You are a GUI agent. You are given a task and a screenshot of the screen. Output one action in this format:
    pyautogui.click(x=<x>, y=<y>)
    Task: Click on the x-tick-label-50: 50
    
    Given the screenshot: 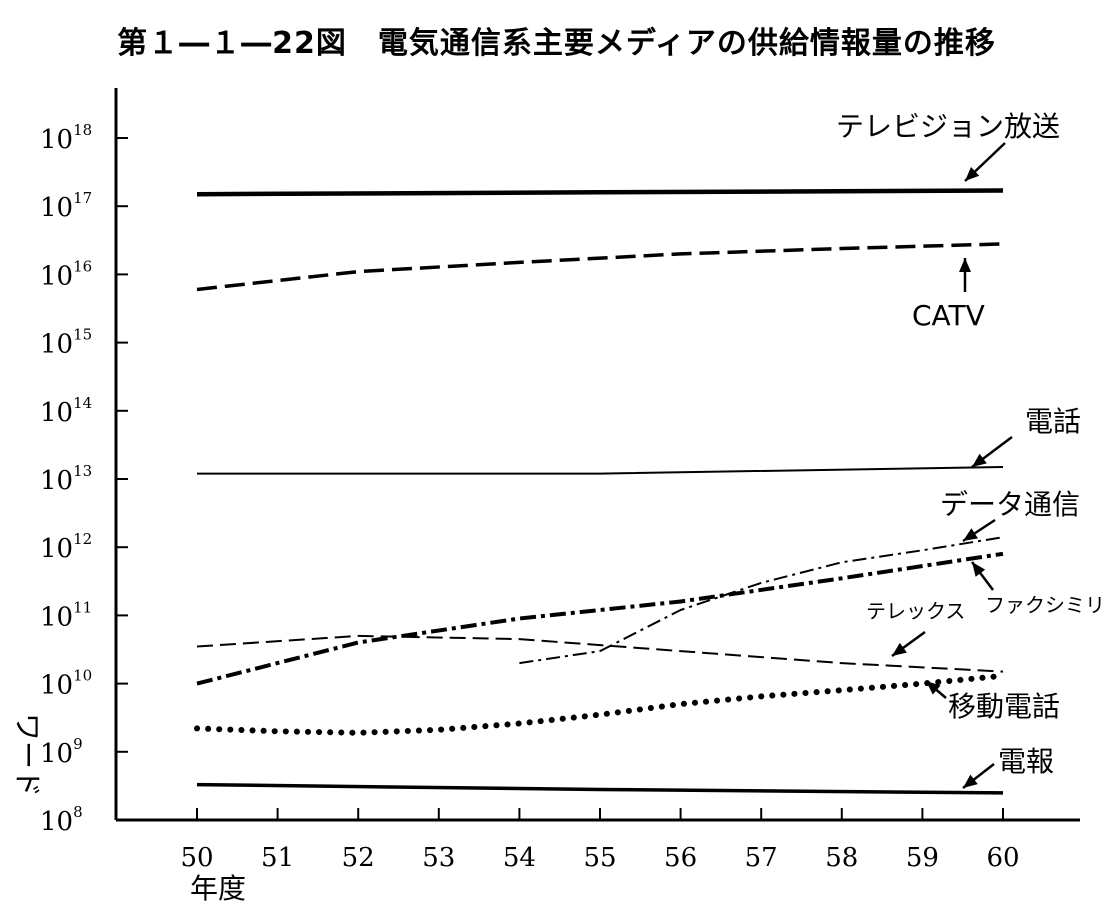 What is the action you would take?
    pyautogui.click(x=196, y=858)
    